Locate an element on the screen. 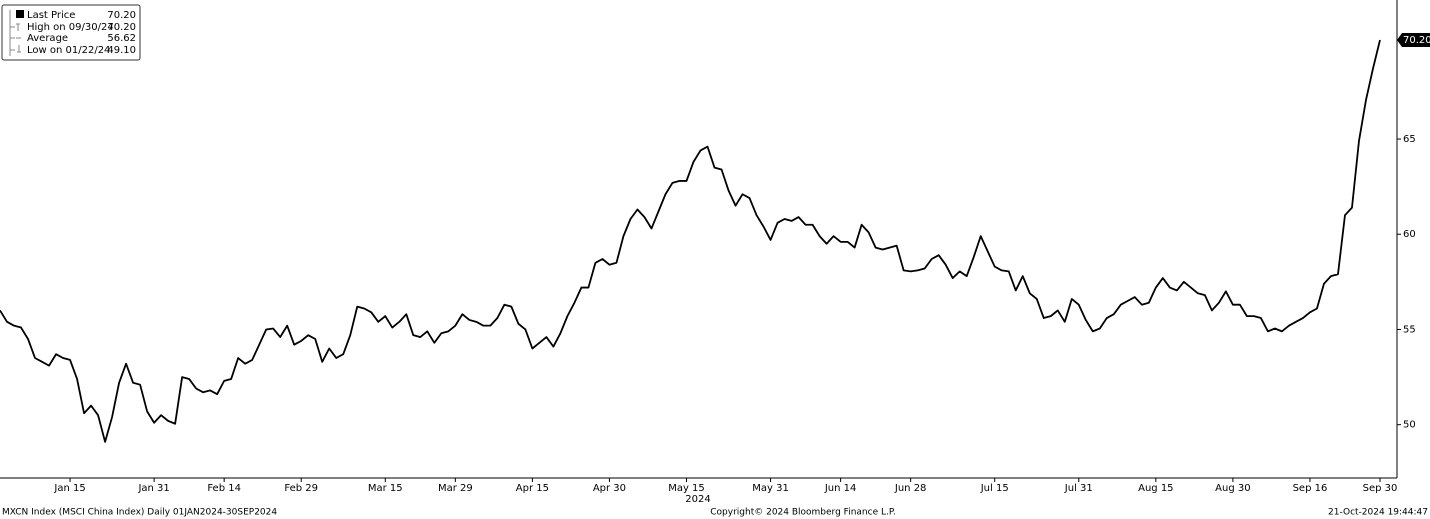  x-tick-label: Jan 31 is located at coordinates (153, 488).